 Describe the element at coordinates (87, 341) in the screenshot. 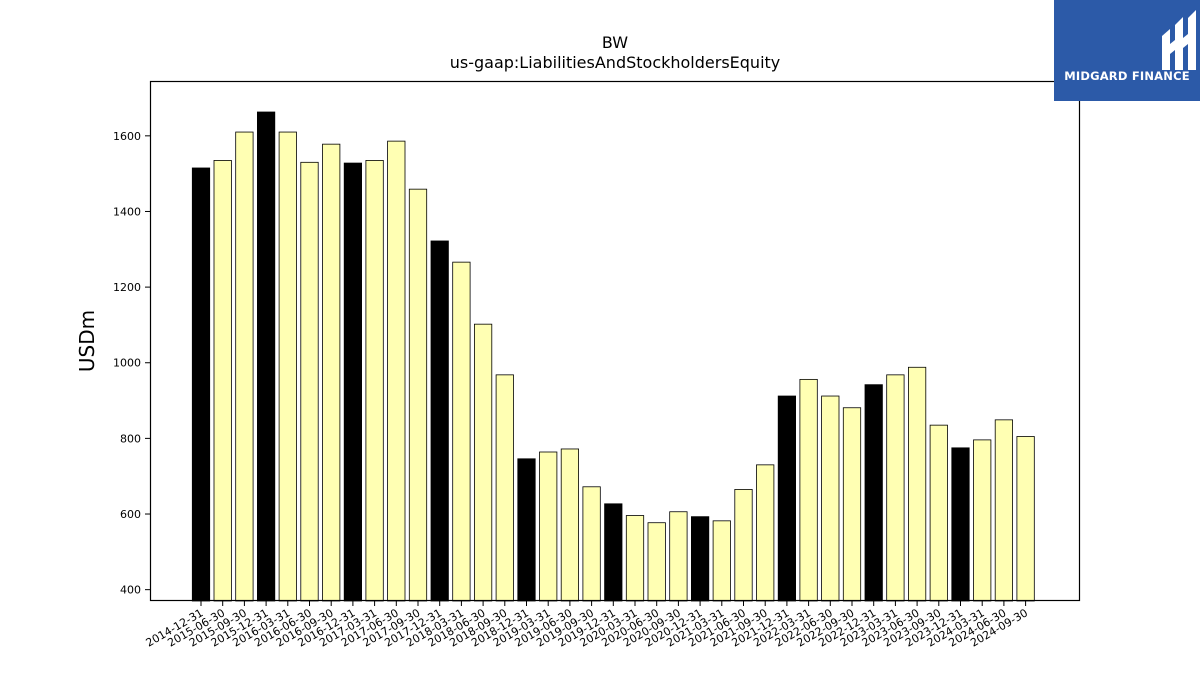

I see `y-axis-label: USDm` at that location.